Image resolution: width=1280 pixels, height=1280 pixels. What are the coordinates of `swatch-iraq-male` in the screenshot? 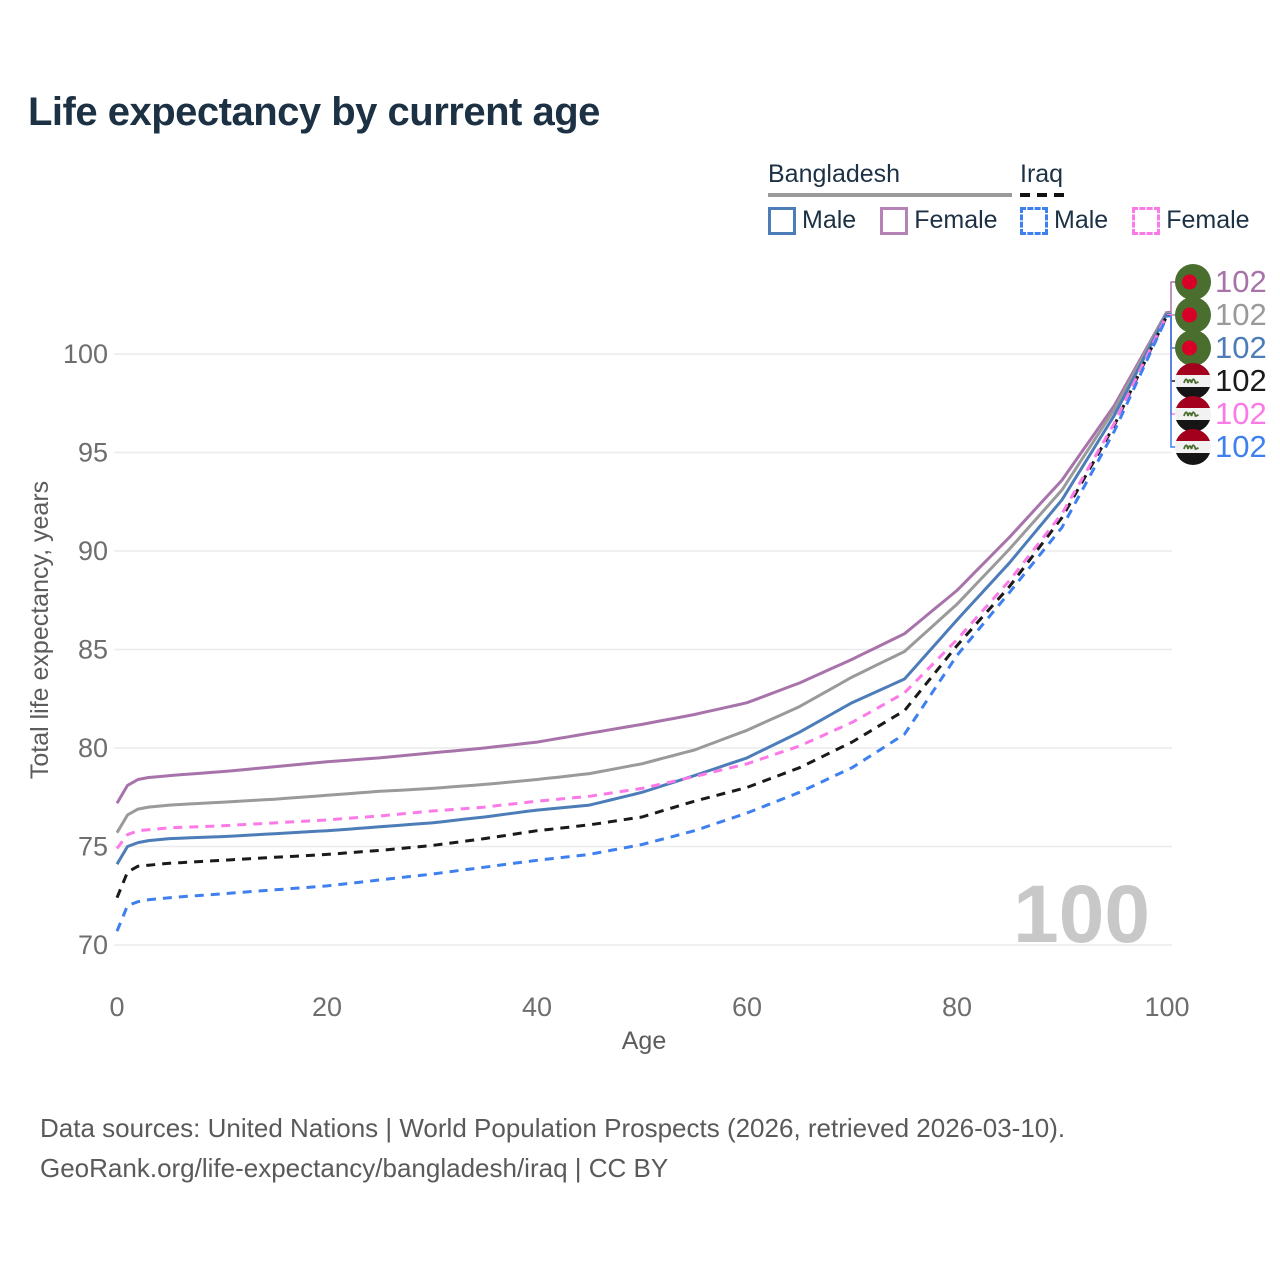 It's located at (1034, 220).